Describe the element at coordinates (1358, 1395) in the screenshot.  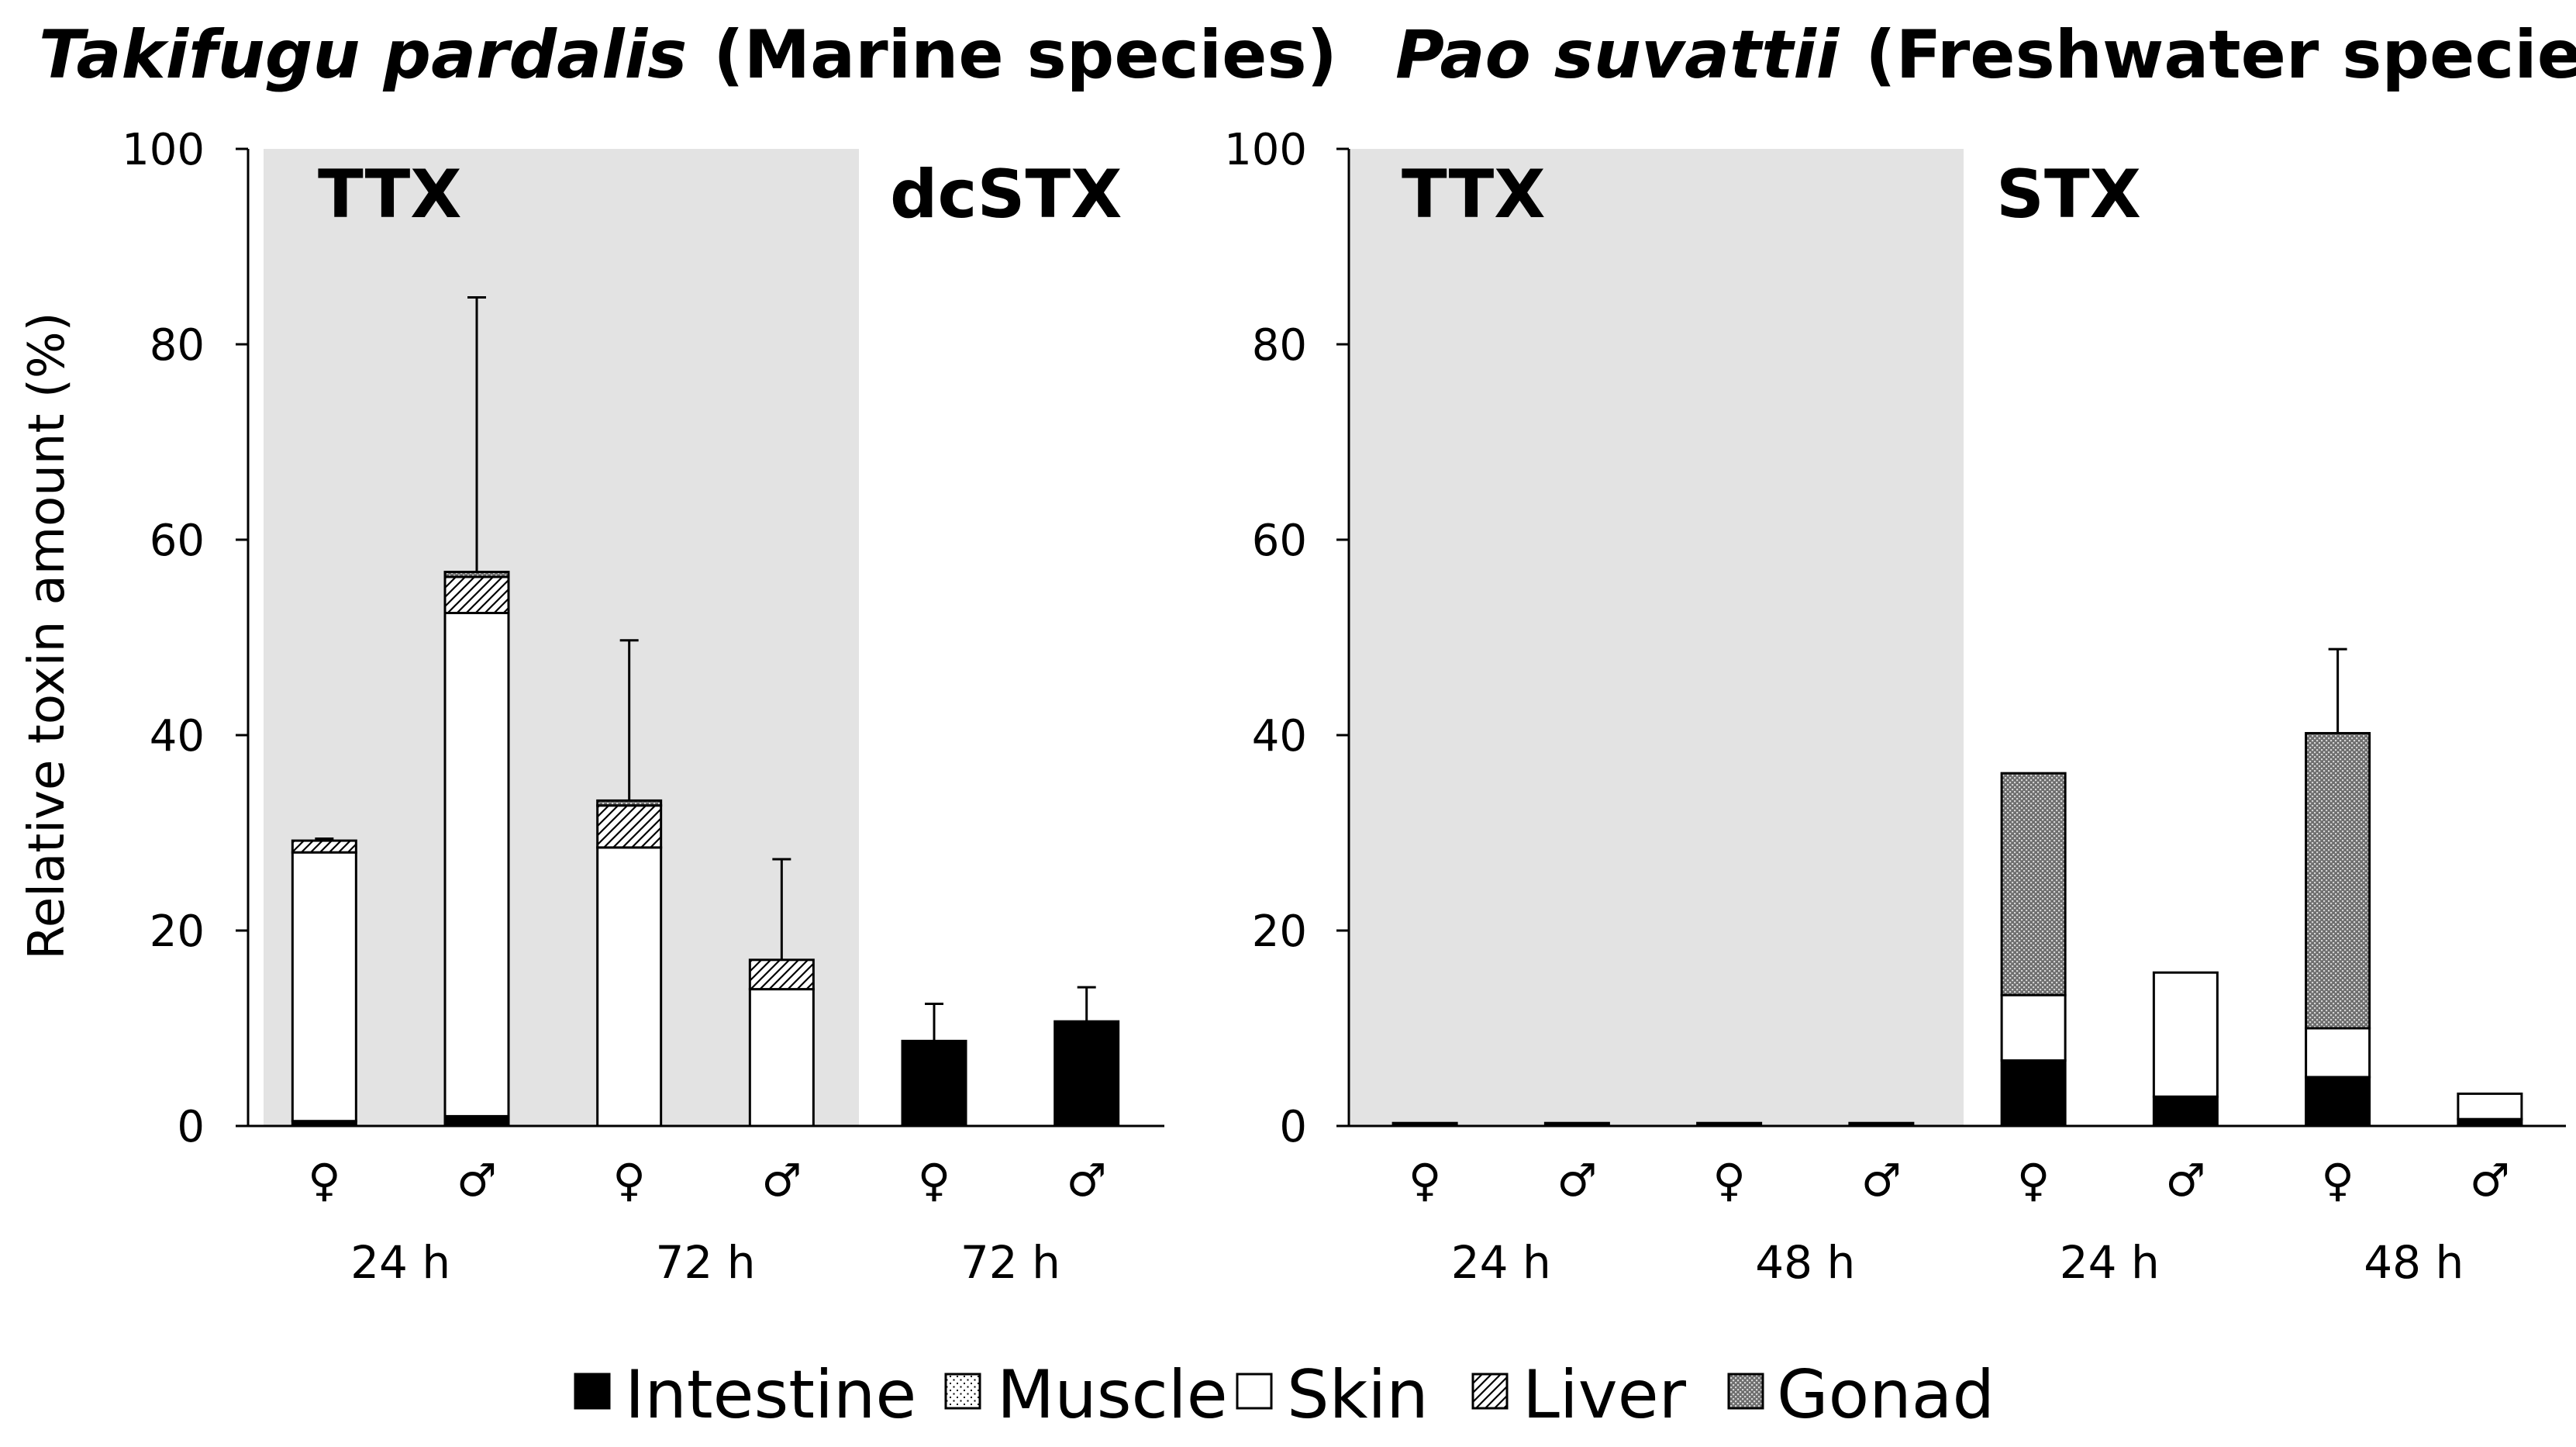
I see `legend-label-skin: Skin` at that location.